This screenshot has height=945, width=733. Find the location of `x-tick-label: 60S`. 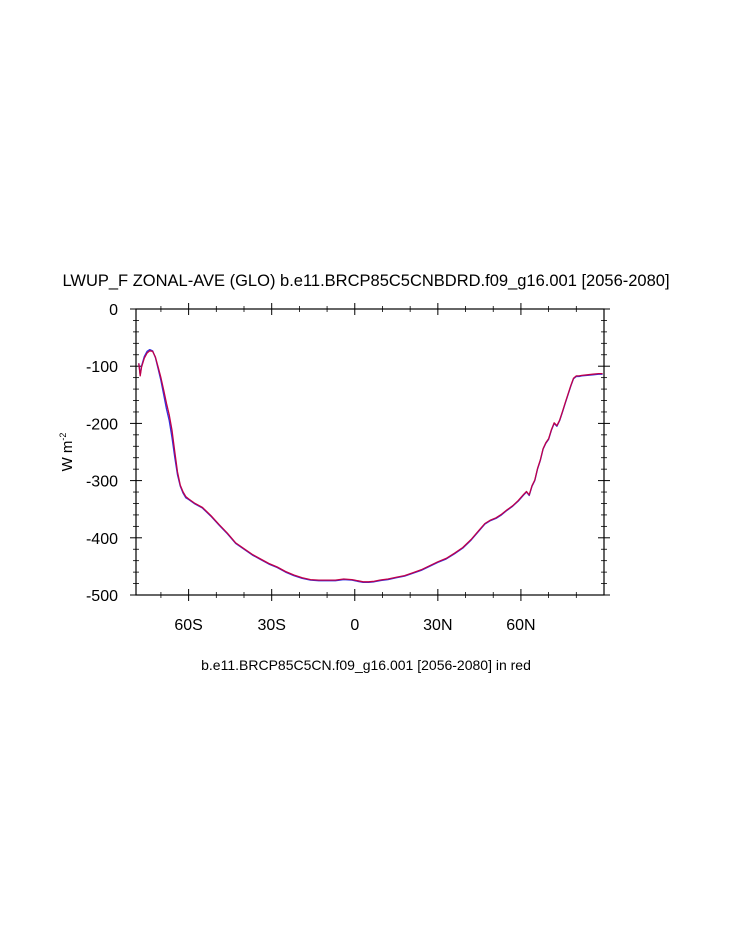

x-tick-label: 60S is located at coordinates (188, 625).